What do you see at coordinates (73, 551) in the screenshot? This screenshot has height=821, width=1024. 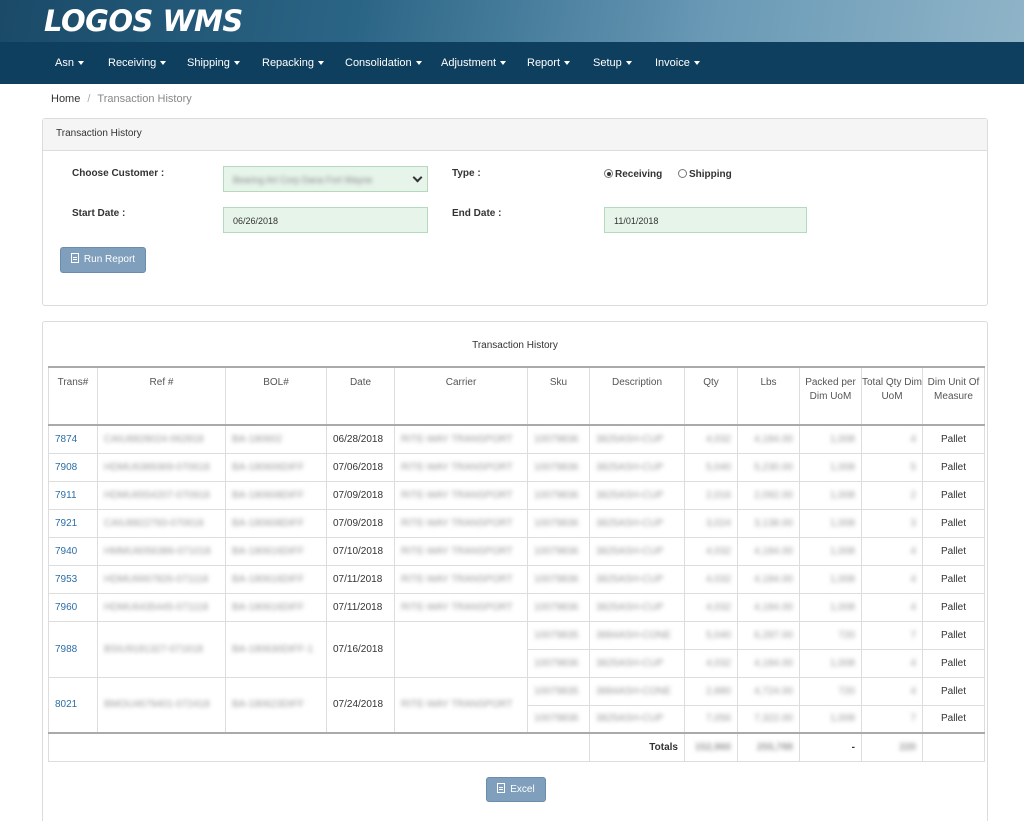 I see `trans-link: 7940` at bounding box center [73, 551].